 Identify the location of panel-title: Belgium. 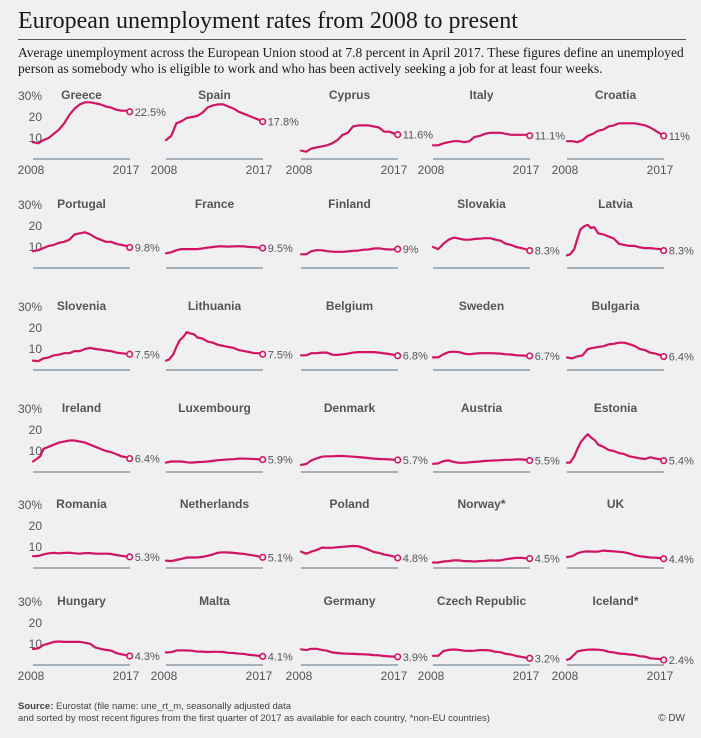
(349, 306).